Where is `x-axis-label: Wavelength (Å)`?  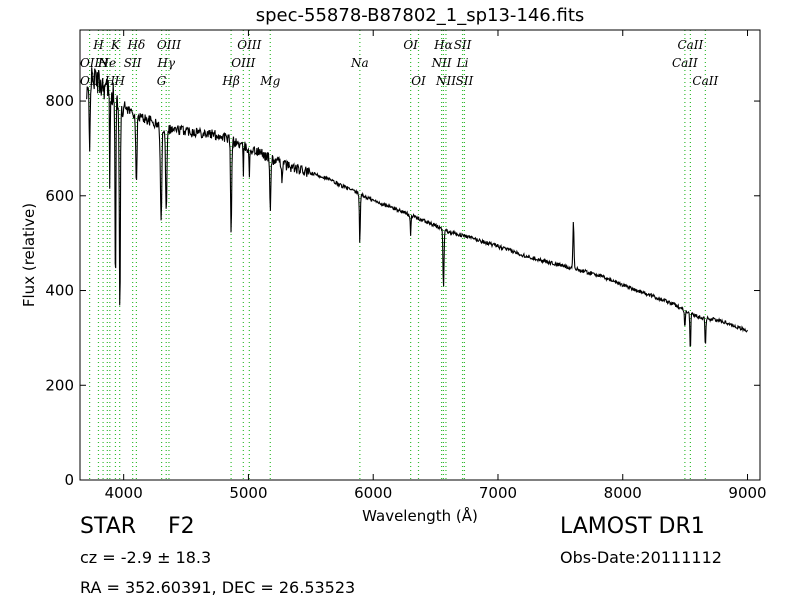
x-axis-label: Wavelength (Å) is located at coordinates (420, 515).